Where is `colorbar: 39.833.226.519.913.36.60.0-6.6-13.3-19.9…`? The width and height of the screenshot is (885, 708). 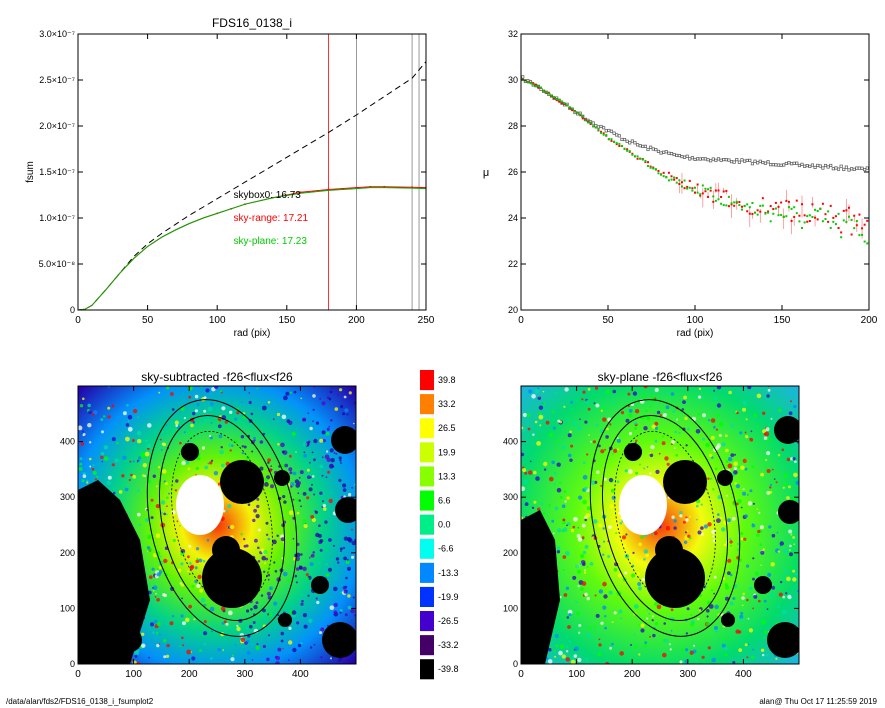 colorbar: 39.833.226.519.913.36.60.0-6.6-13.3-19.9… is located at coordinates (439, 525).